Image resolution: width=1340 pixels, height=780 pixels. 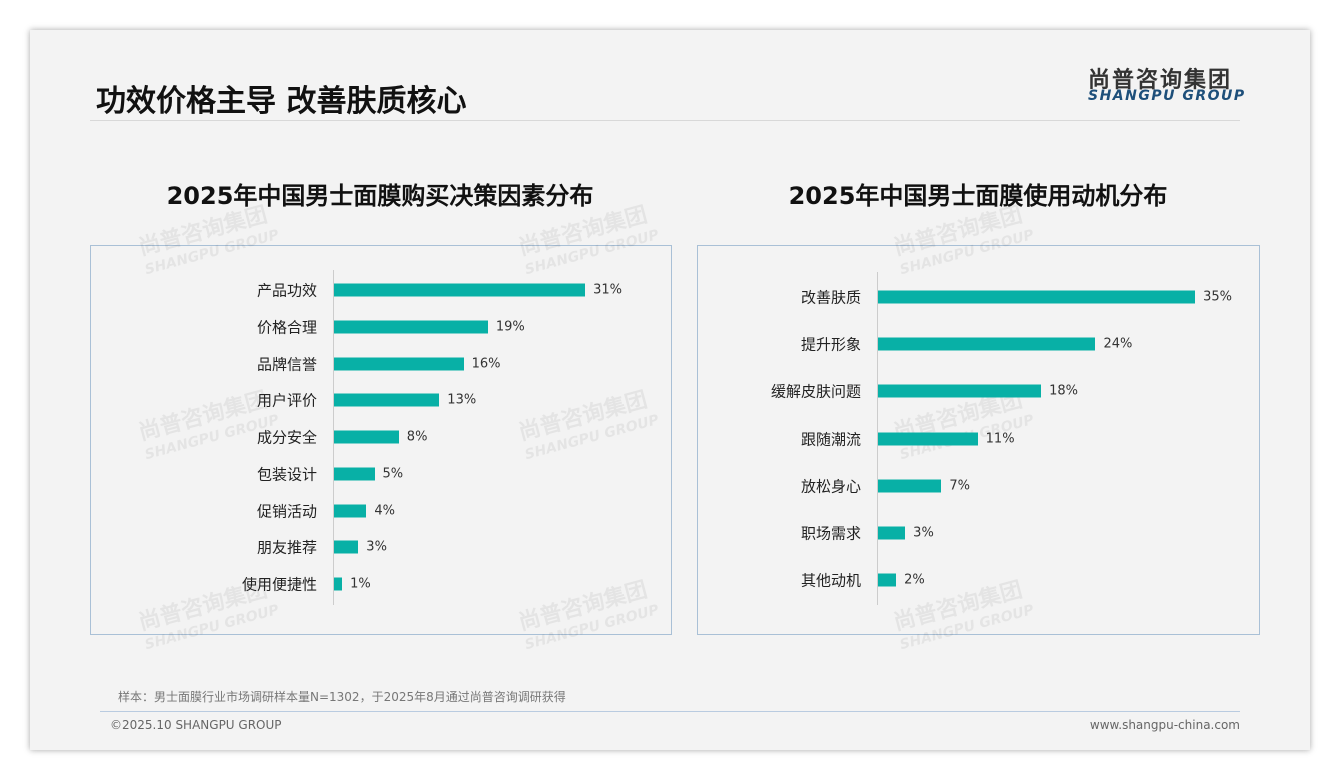 What do you see at coordinates (380, 196) in the screenshot?
I see `chart-title-left: 2025年中国男士面膜购买决策因素分布` at bounding box center [380, 196].